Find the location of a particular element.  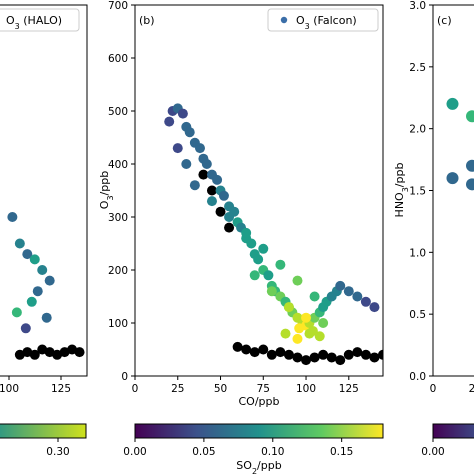

panel-b-colorbar-ticks: 0.00 0.05 0.10 0.15 is located at coordinates (238, 448).